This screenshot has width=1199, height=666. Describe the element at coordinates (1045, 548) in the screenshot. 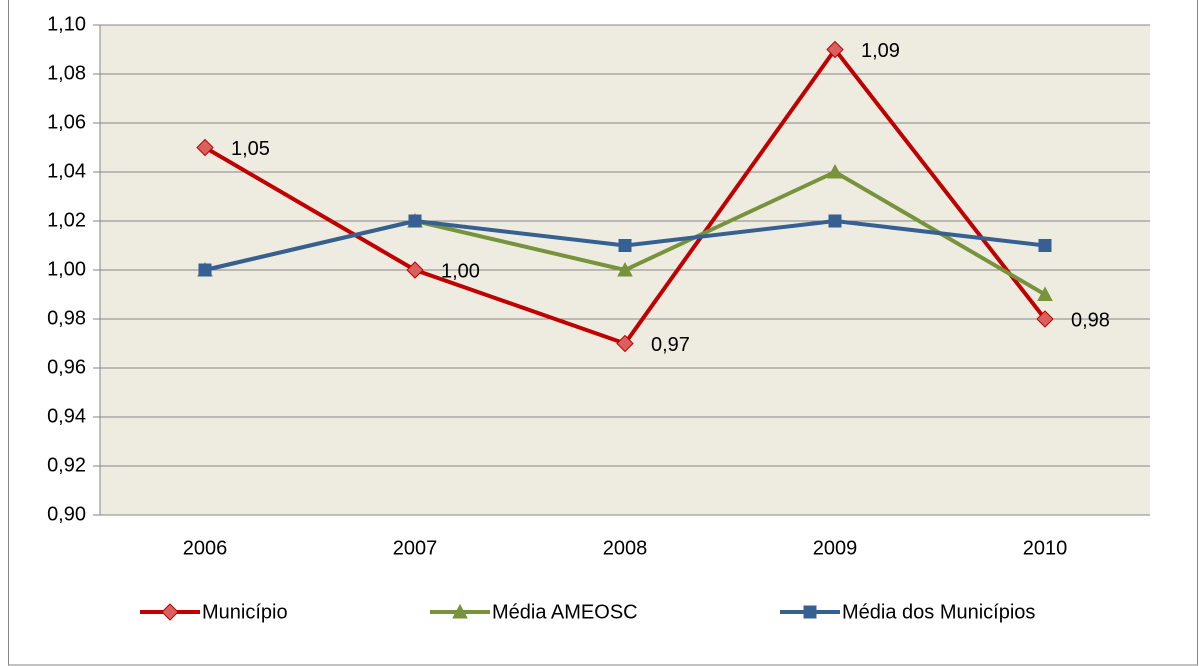

I see `x-tick-label: 2010` at that location.